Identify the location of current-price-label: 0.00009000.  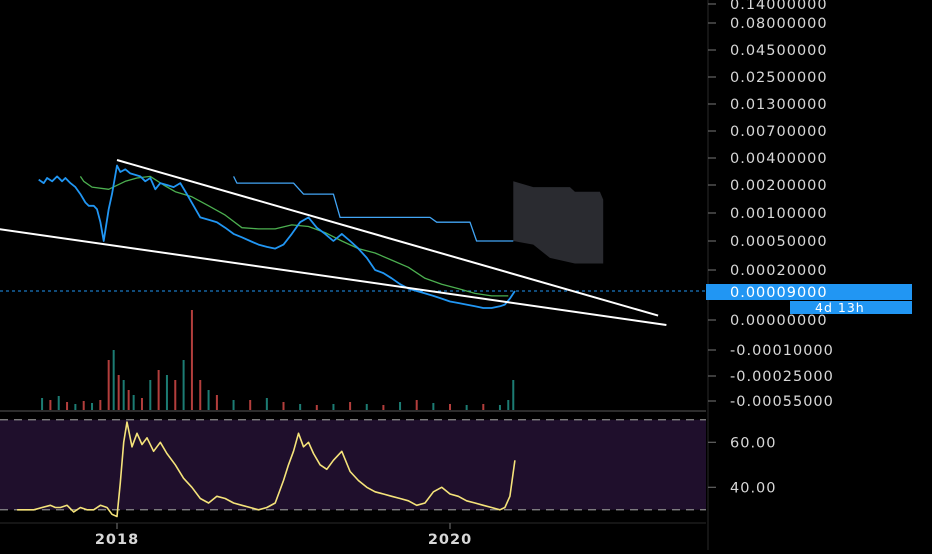
(779, 293).